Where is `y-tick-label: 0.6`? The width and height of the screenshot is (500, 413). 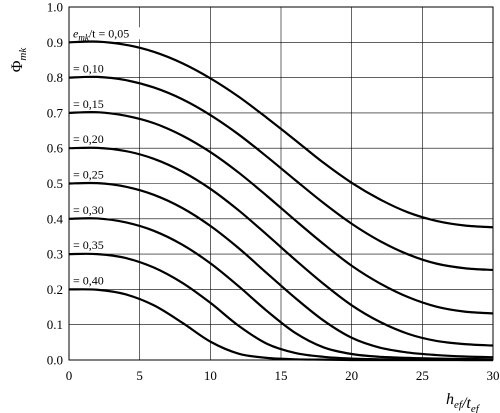
y-tick-label: 0.6 is located at coordinates (55, 148).